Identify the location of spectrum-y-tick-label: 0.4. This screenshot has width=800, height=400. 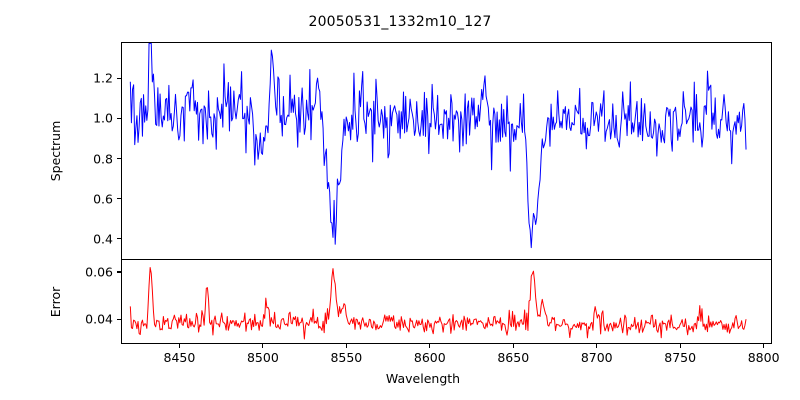
(103, 239).